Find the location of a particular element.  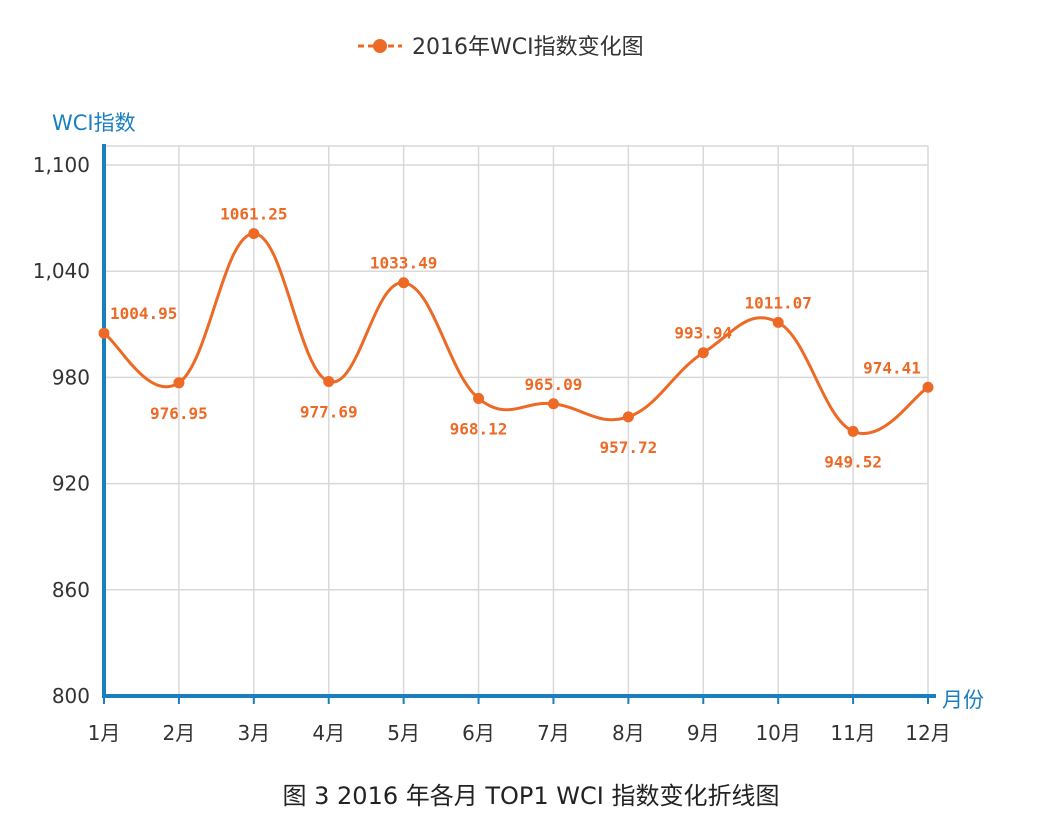

data-label: 957.72 is located at coordinates (628, 447).